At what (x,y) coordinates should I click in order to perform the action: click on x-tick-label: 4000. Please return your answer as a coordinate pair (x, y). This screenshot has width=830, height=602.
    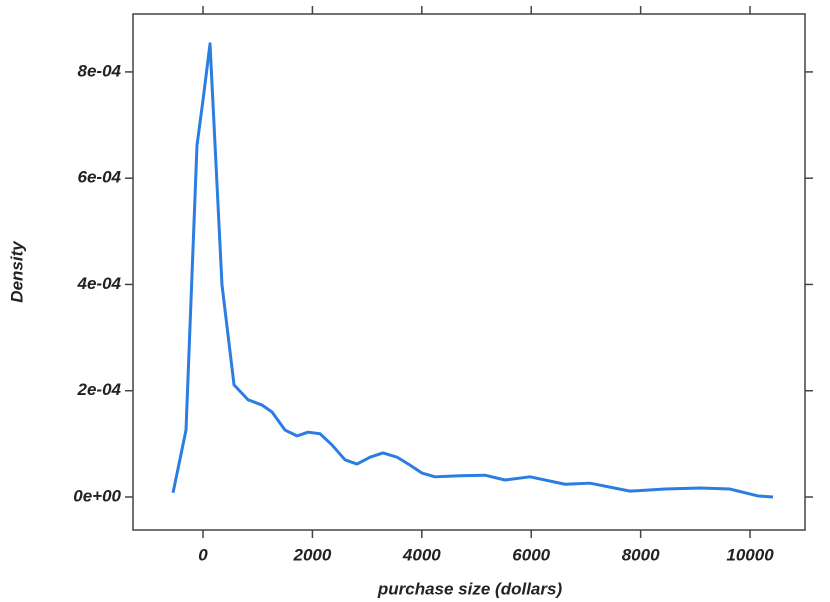
    Looking at the image, I should click on (421, 554).